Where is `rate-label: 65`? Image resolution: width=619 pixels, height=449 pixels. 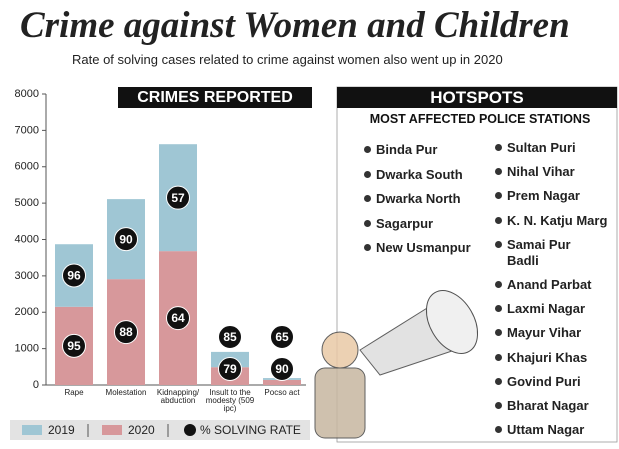 rate-label: 65 is located at coordinates (282, 337).